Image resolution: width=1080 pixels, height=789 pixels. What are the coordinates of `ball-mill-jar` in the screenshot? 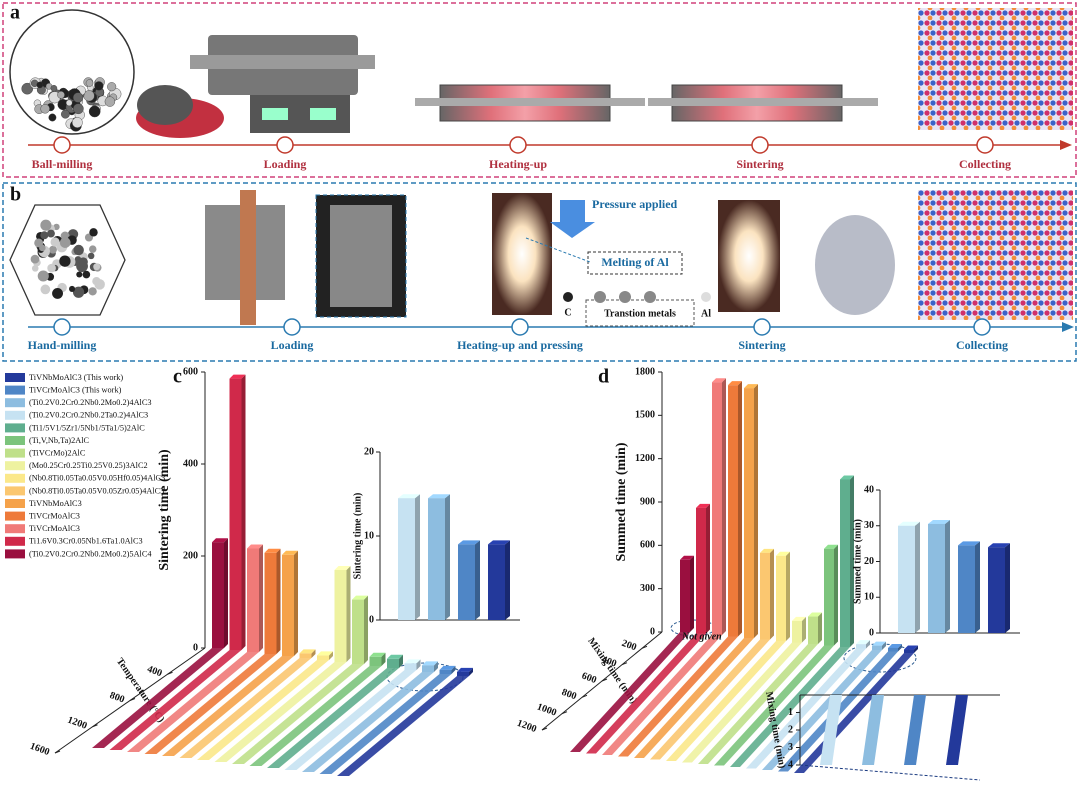 It's located at (72, 72).